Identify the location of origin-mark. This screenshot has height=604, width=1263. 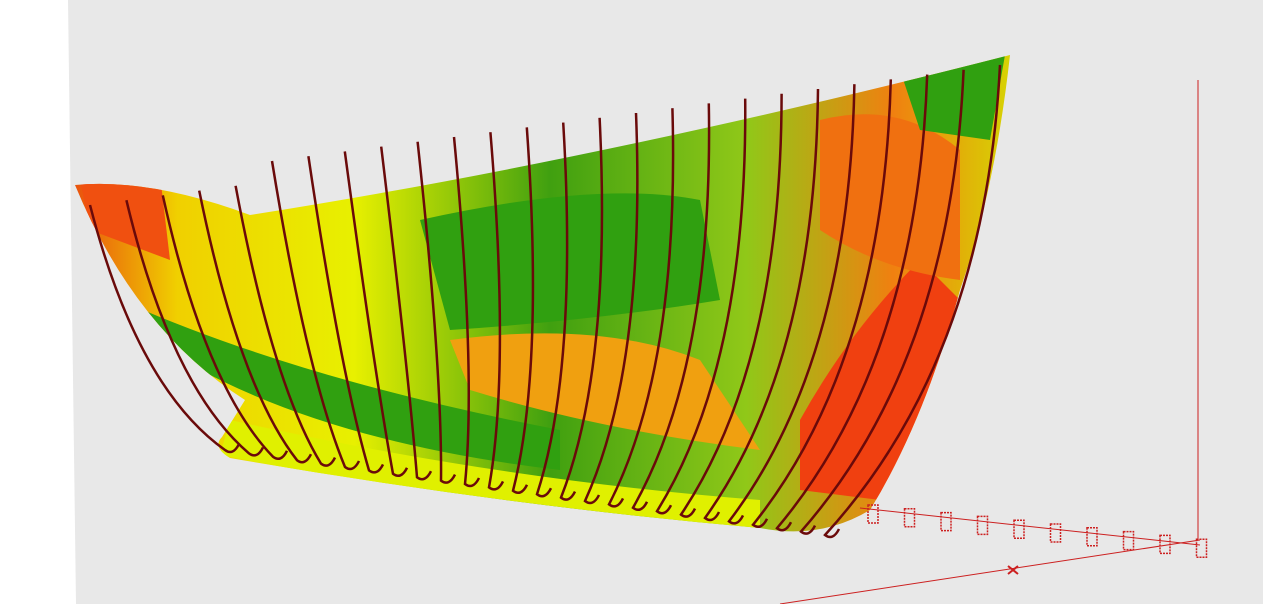
(1013, 570).